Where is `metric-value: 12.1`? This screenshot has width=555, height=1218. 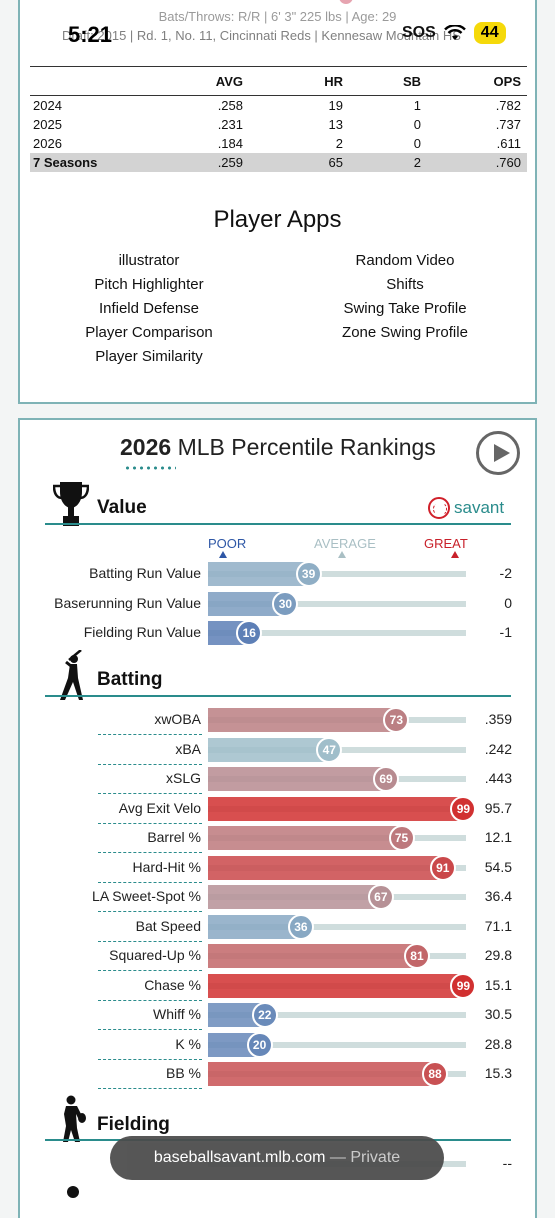
metric-value: 12.1 is located at coordinates (498, 837).